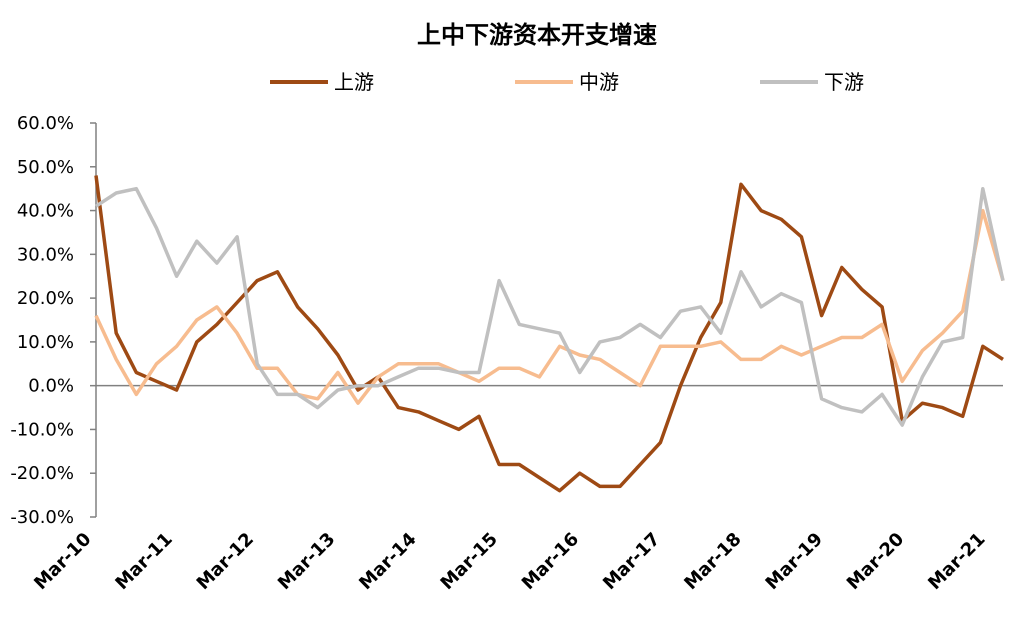  Describe the element at coordinates (567, 82) in the screenshot. I see `legend: 上游 中游 下游` at that location.